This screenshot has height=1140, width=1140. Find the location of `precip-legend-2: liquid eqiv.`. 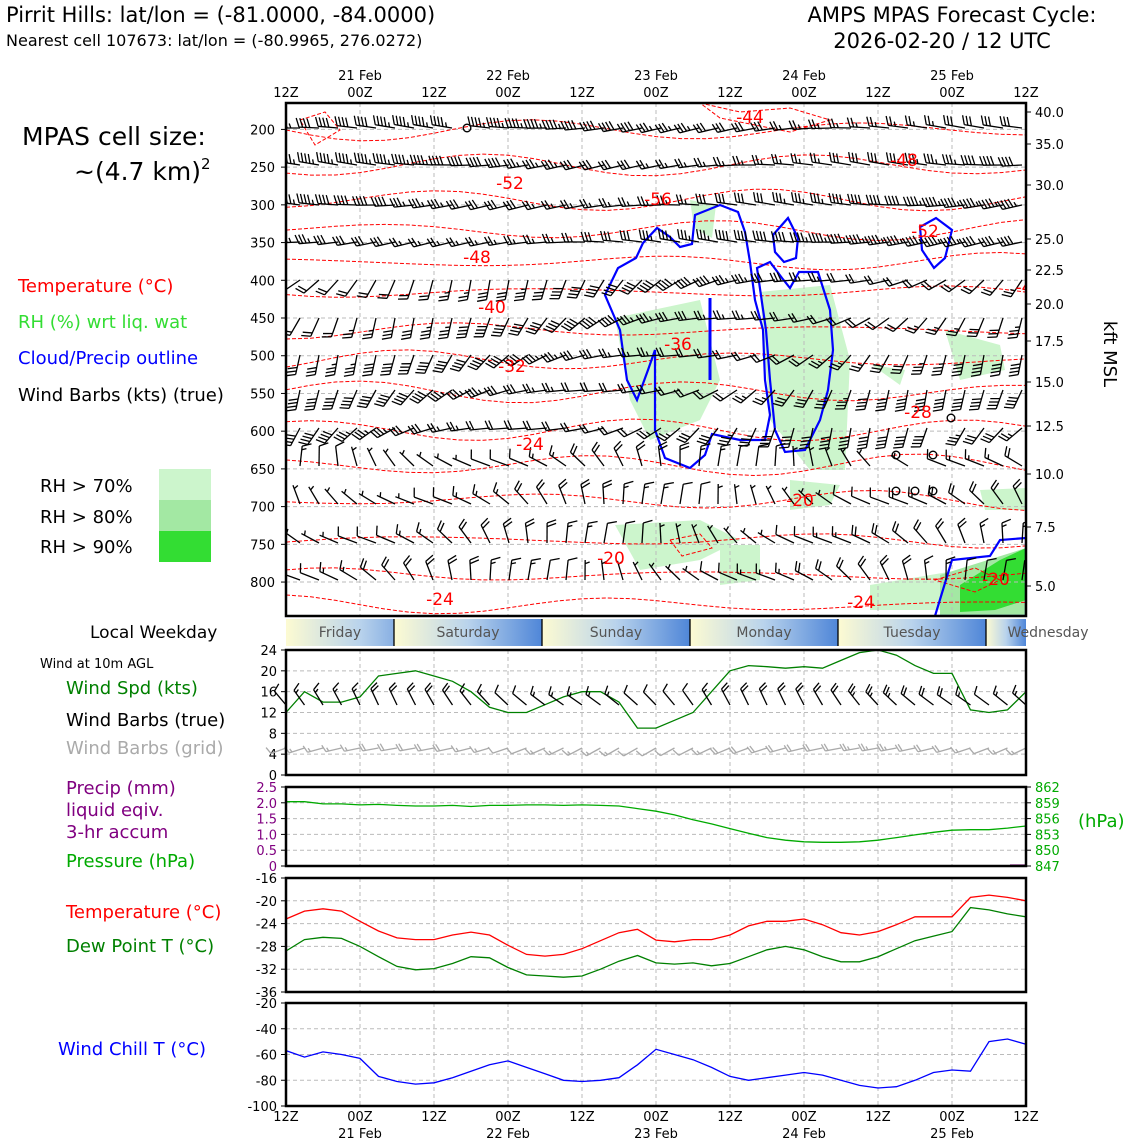

precip-legend-2: liquid eqiv. is located at coordinates (114, 810).